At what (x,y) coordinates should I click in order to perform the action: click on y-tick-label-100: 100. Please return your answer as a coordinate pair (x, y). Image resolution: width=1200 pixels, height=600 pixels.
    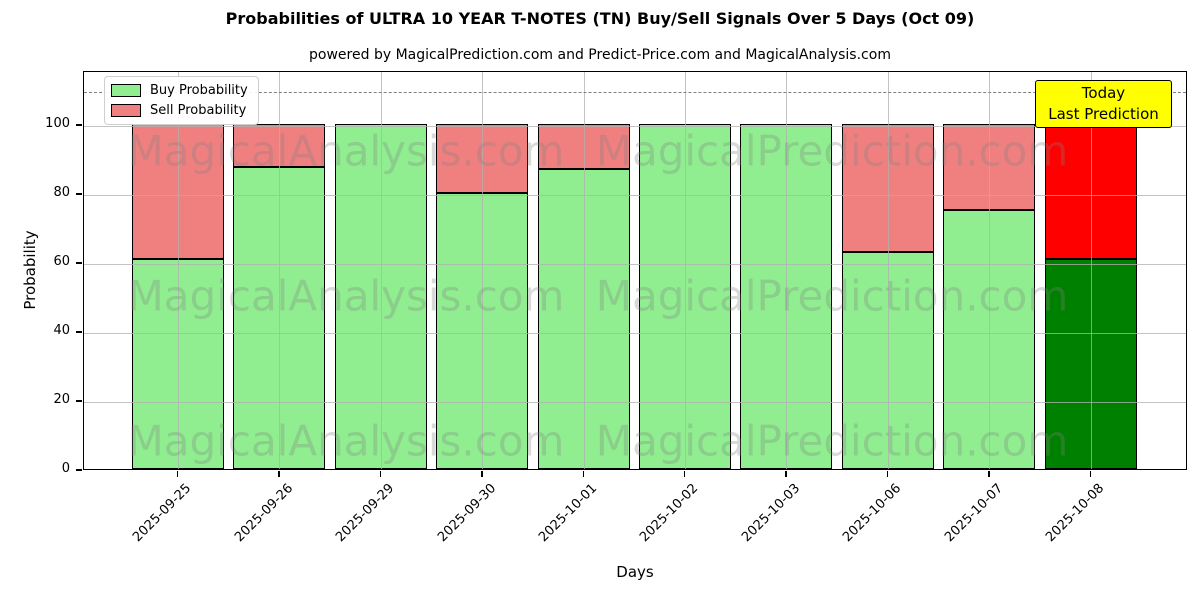
    Looking at the image, I should click on (57, 124).